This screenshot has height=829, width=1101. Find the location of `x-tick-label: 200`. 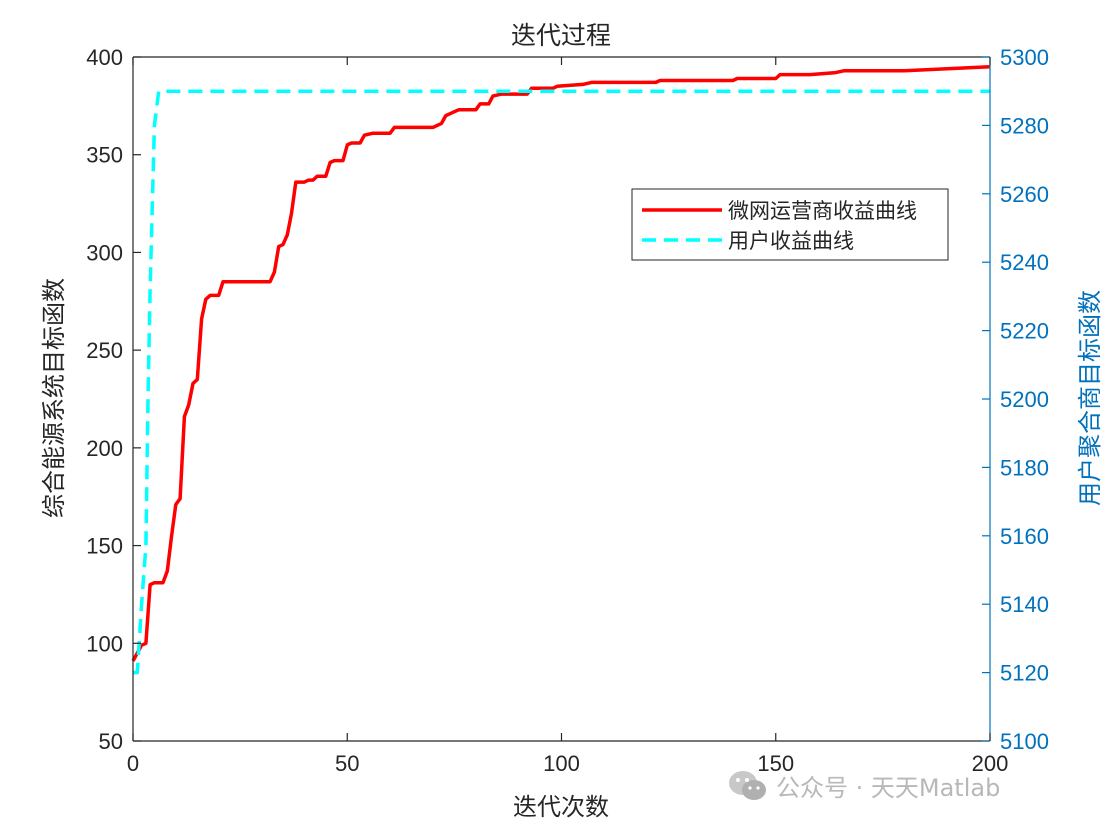

x-tick-label: 200 is located at coordinates (990, 763).